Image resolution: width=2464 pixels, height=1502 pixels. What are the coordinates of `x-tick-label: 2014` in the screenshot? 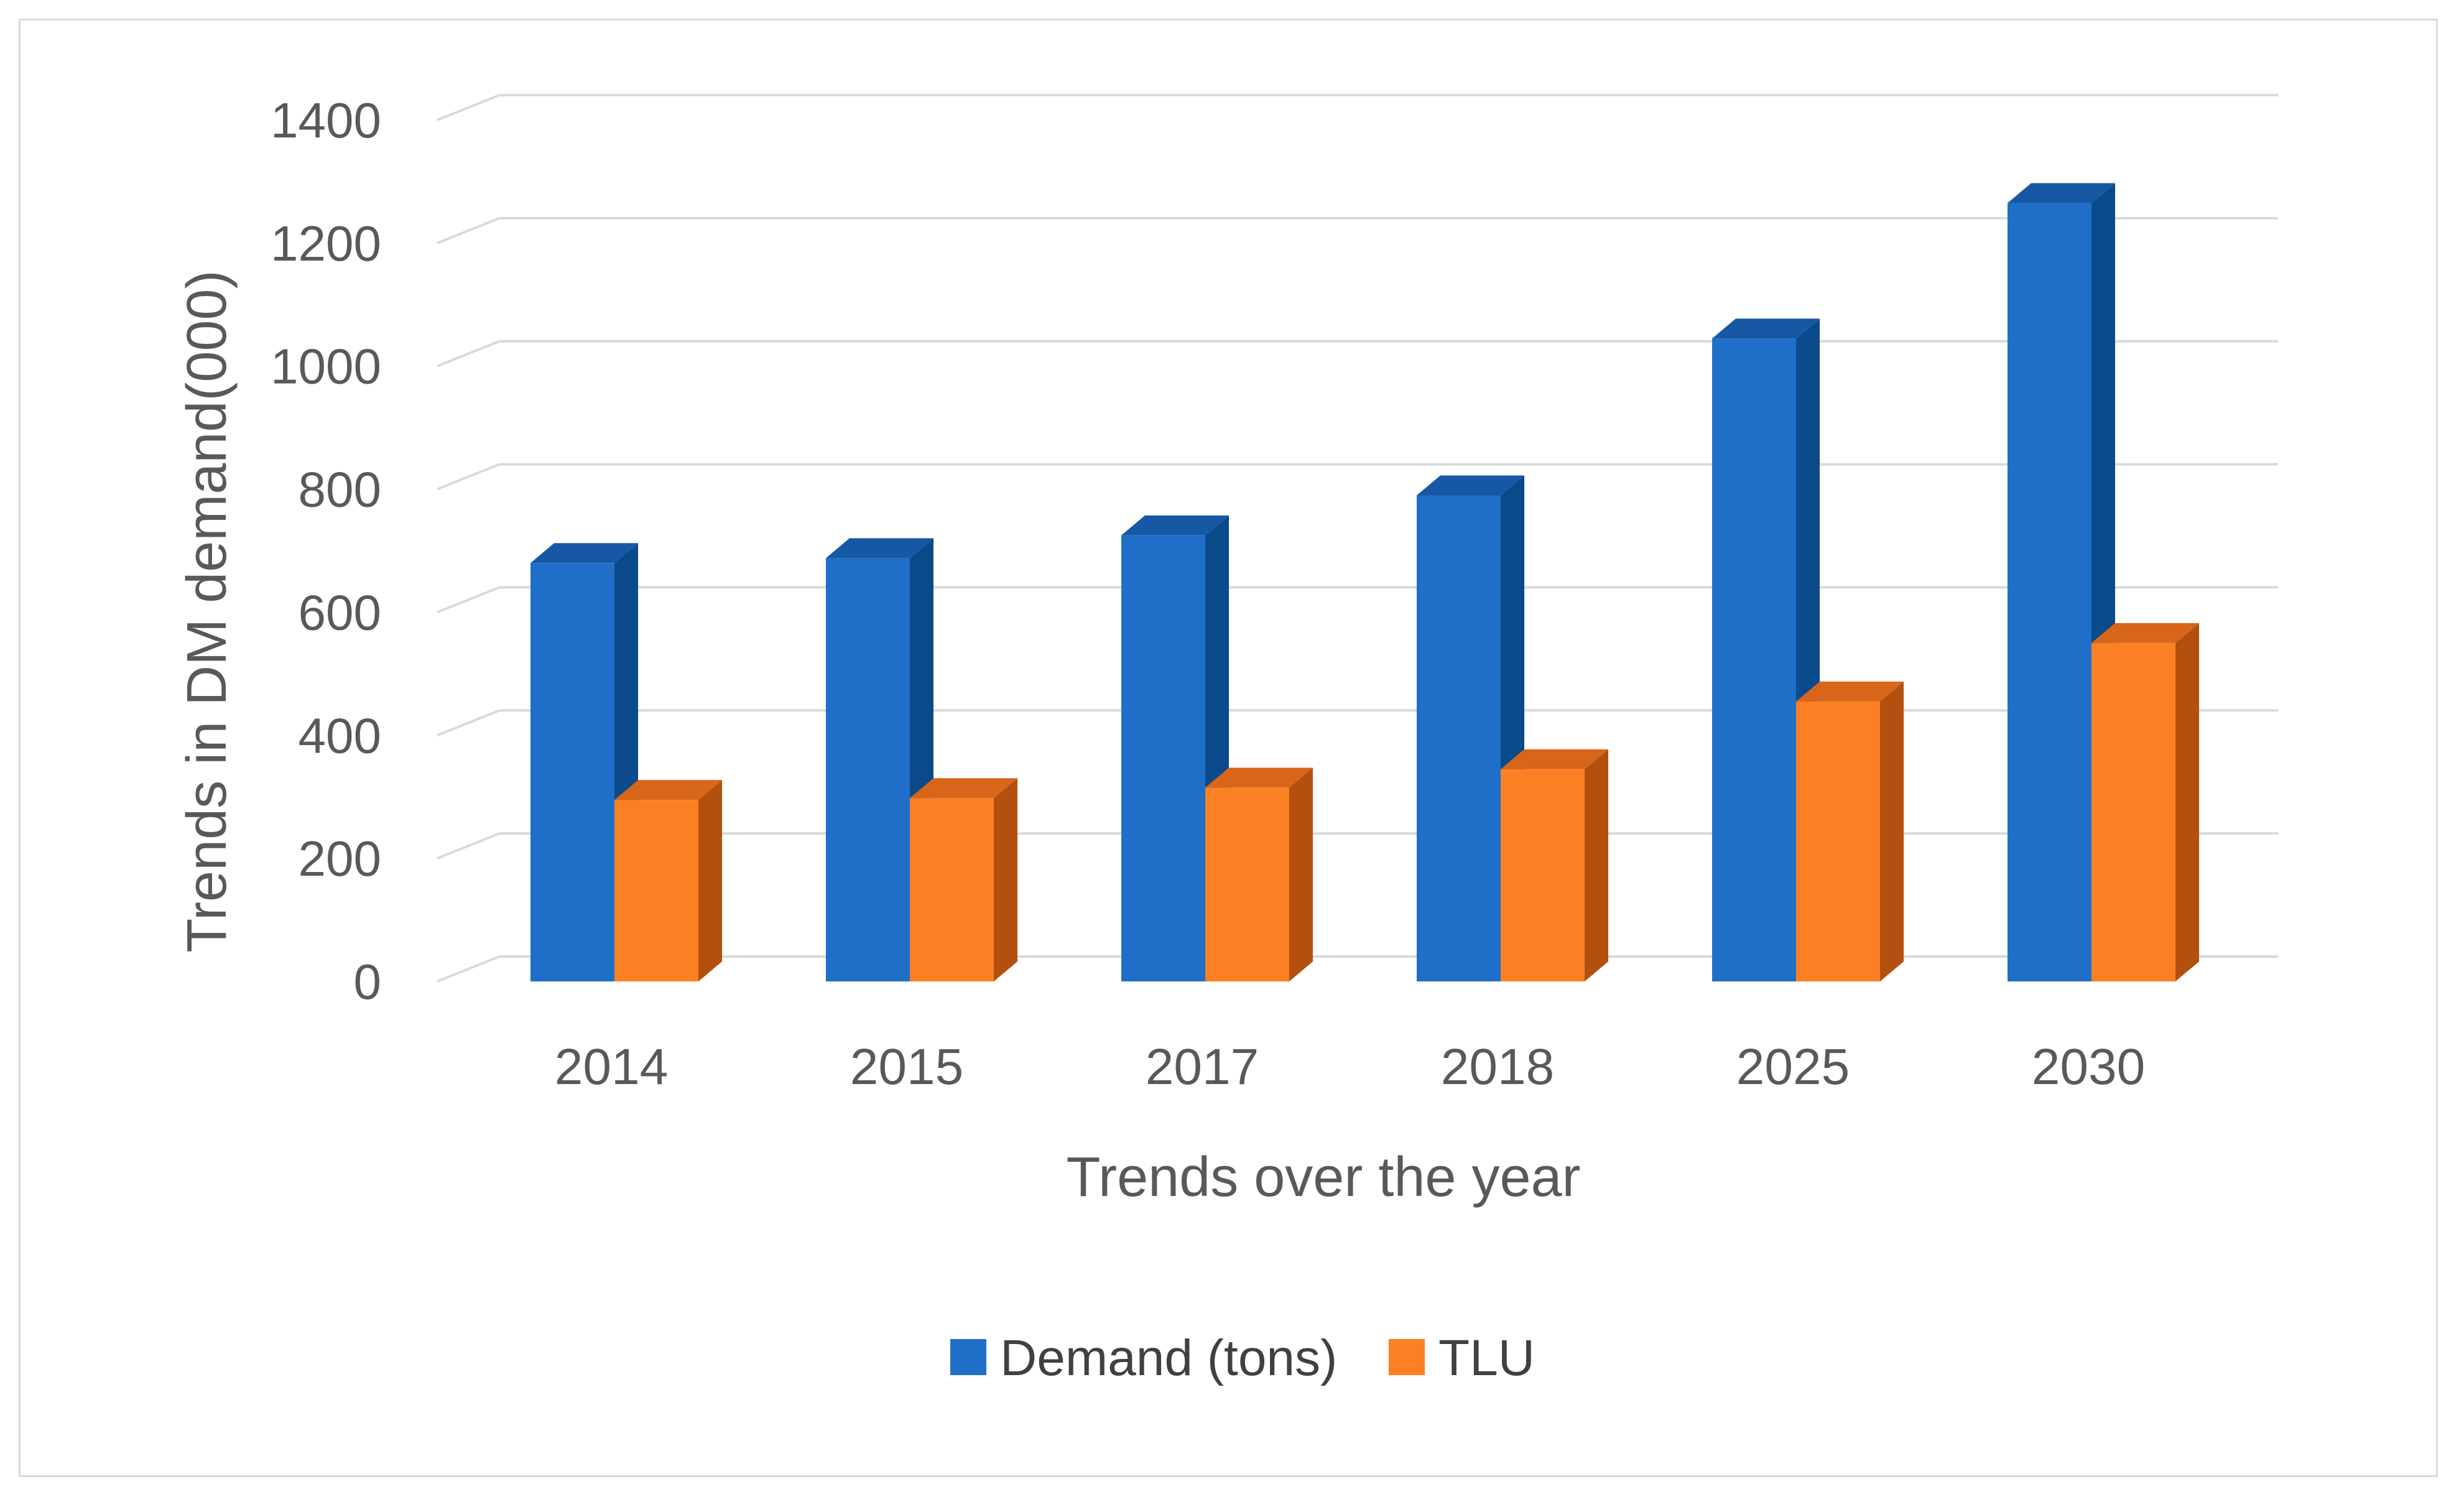 It's located at (611, 1067).